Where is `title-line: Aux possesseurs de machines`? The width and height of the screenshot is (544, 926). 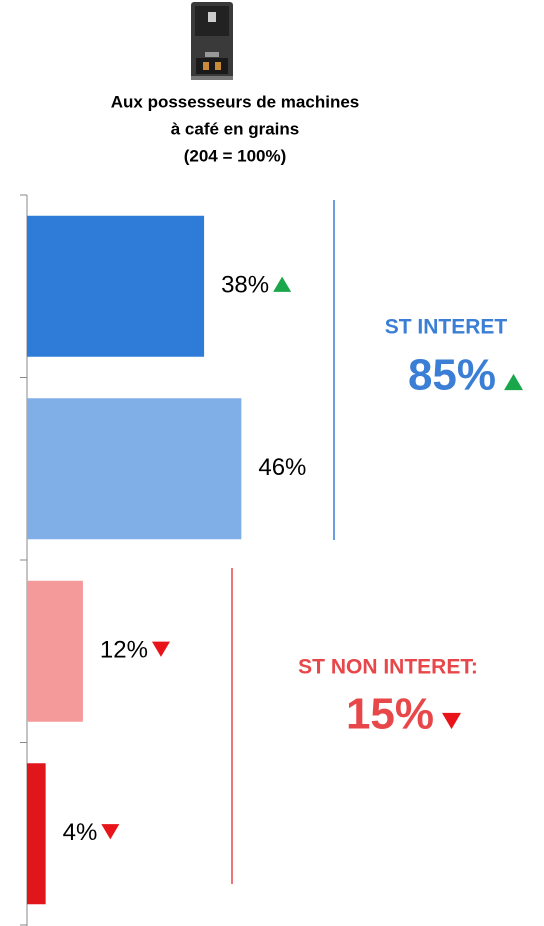 title-line: Aux possesseurs de machines is located at coordinates (235, 101).